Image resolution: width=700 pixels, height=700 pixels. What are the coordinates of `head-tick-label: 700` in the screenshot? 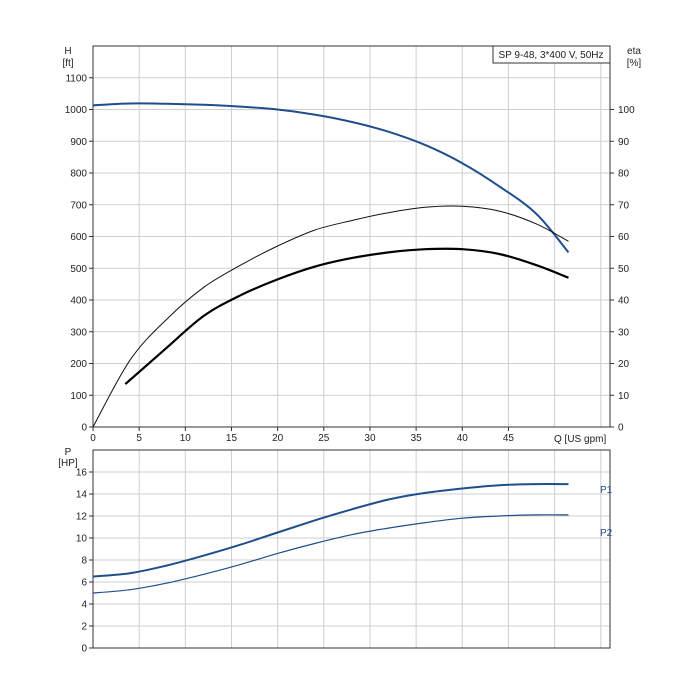 It's located at (78, 205).